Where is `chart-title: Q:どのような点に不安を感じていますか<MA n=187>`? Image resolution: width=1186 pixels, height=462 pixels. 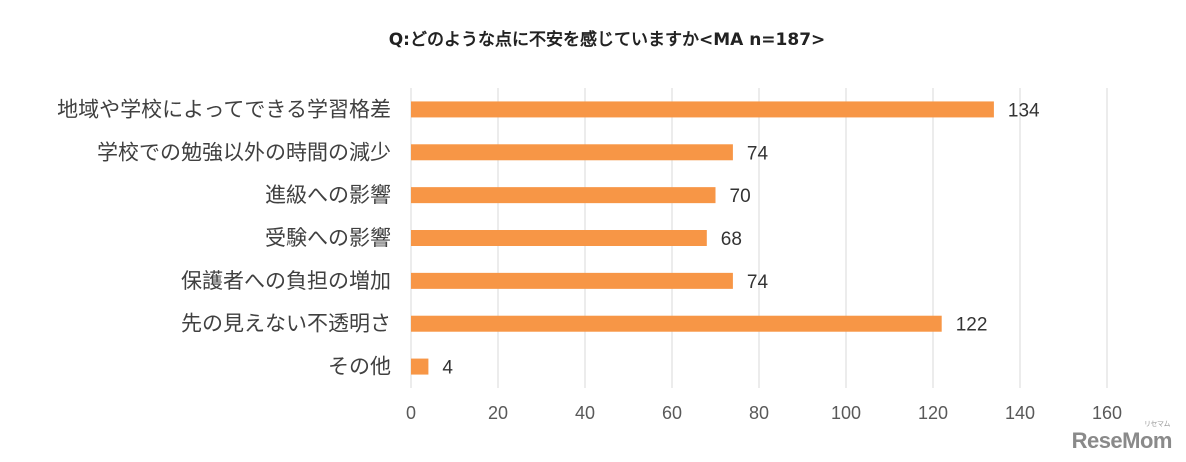 chart-title: Q:どのような点に不安を感じていますか<MA n=187> is located at coordinates (607, 39).